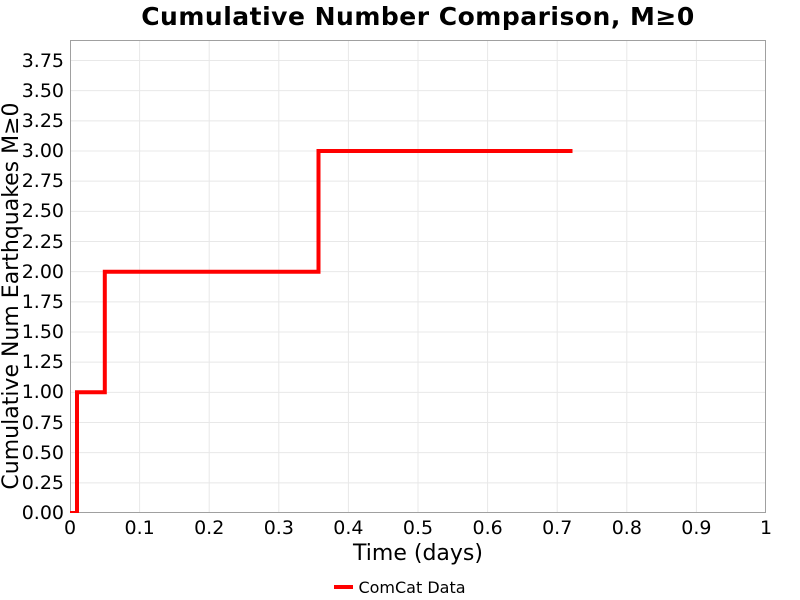 This screenshot has height=600, width=800. Describe the element at coordinates (42, 452) in the screenshot. I see `y-tick-label: 0.50` at that location.